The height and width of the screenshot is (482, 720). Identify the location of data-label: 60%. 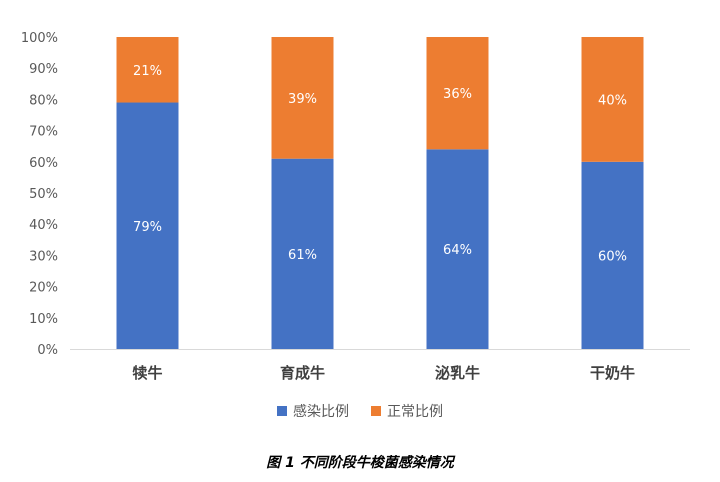
(612, 256).